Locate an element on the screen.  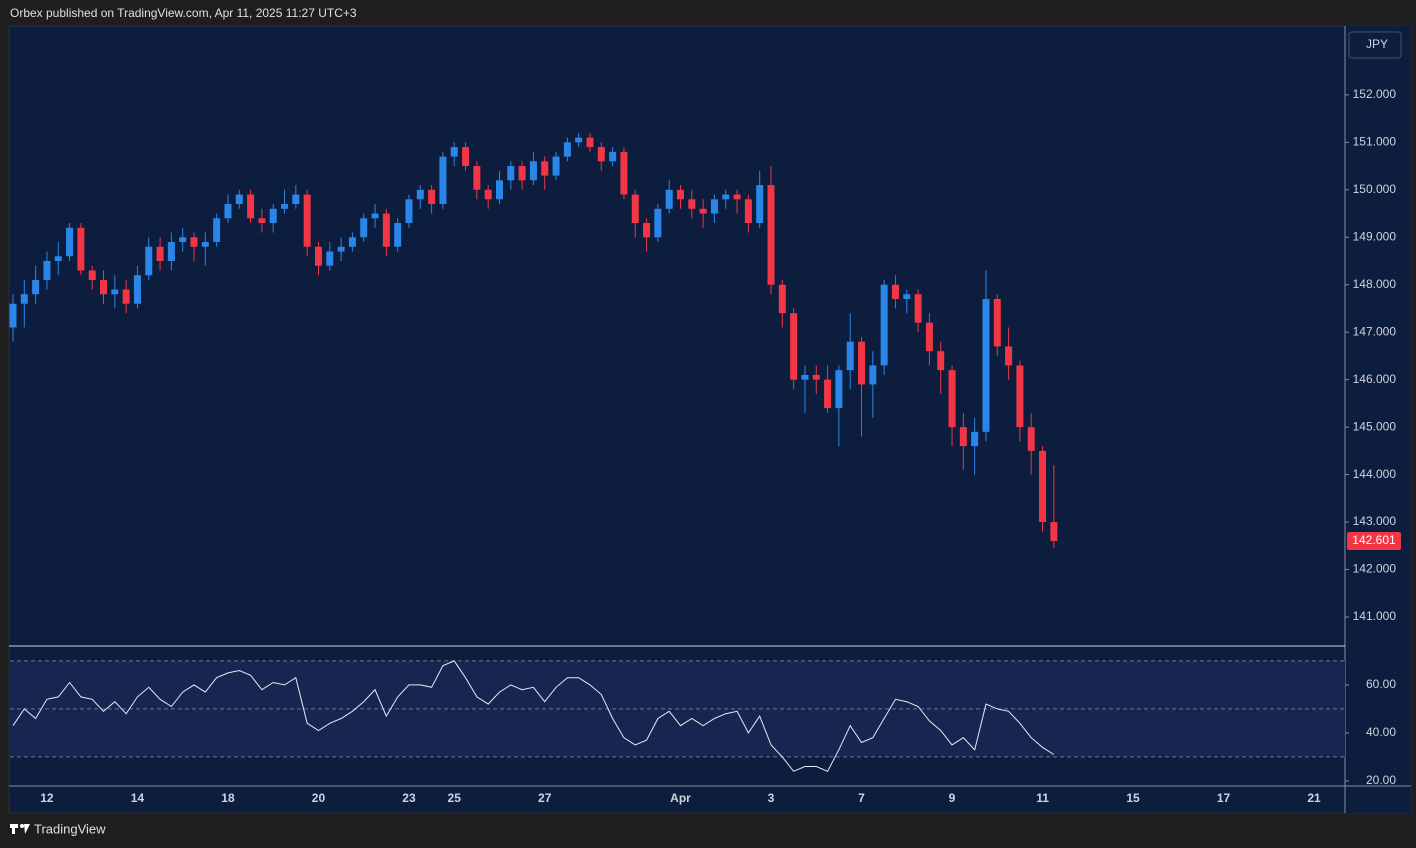
y-tick-label: 20.00 is located at coordinates (1381, 780).